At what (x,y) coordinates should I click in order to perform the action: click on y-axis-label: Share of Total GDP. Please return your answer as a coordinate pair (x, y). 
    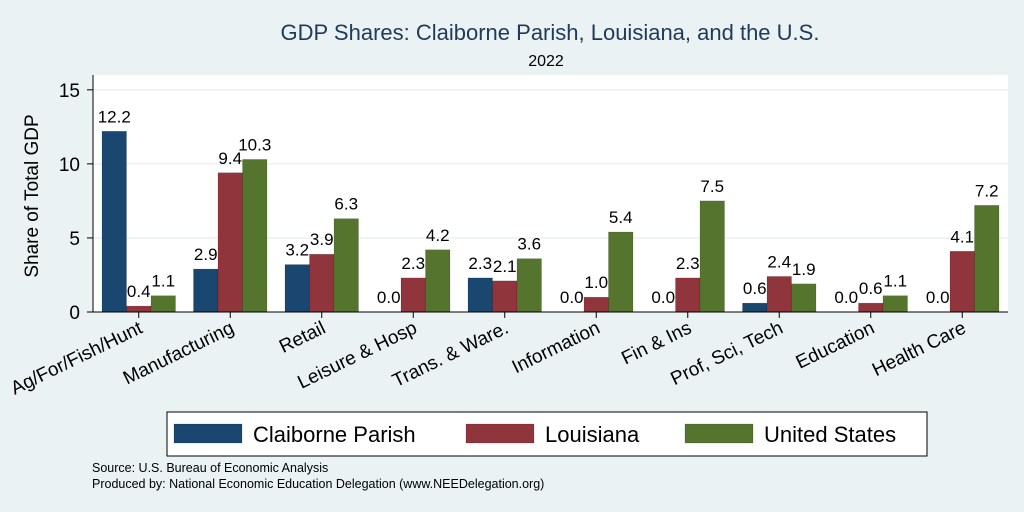
    Looking at the image, I should click on (32, 195).